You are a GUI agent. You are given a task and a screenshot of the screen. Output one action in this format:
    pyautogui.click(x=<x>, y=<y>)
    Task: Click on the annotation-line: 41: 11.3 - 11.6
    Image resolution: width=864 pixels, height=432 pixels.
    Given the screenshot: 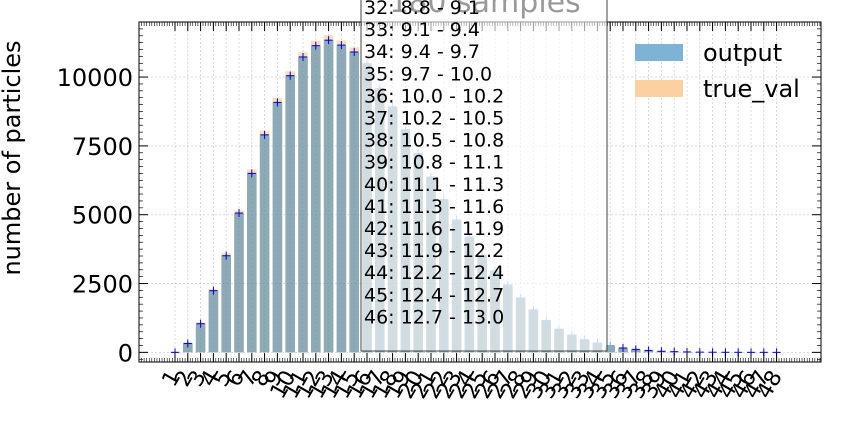 What is the action you would take?
    pyautogui.click(x=434, y=207)
    